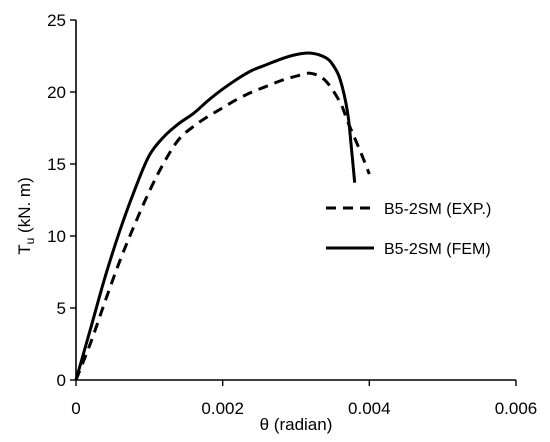  I want to click on y-tick-label: 5, so click(61, 308).